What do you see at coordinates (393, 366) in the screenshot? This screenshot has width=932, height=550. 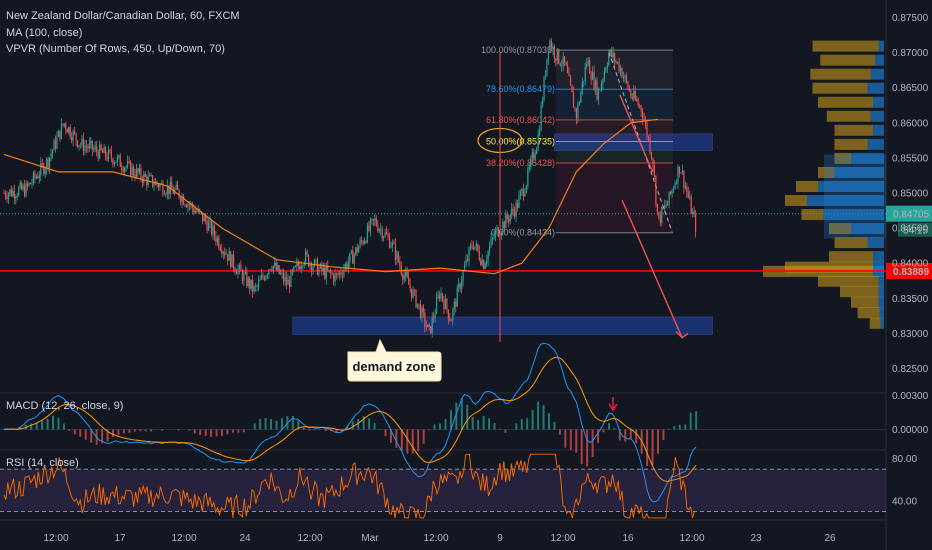 I see `demand-zone-label: demand zone` at bounding box center [393, 366].